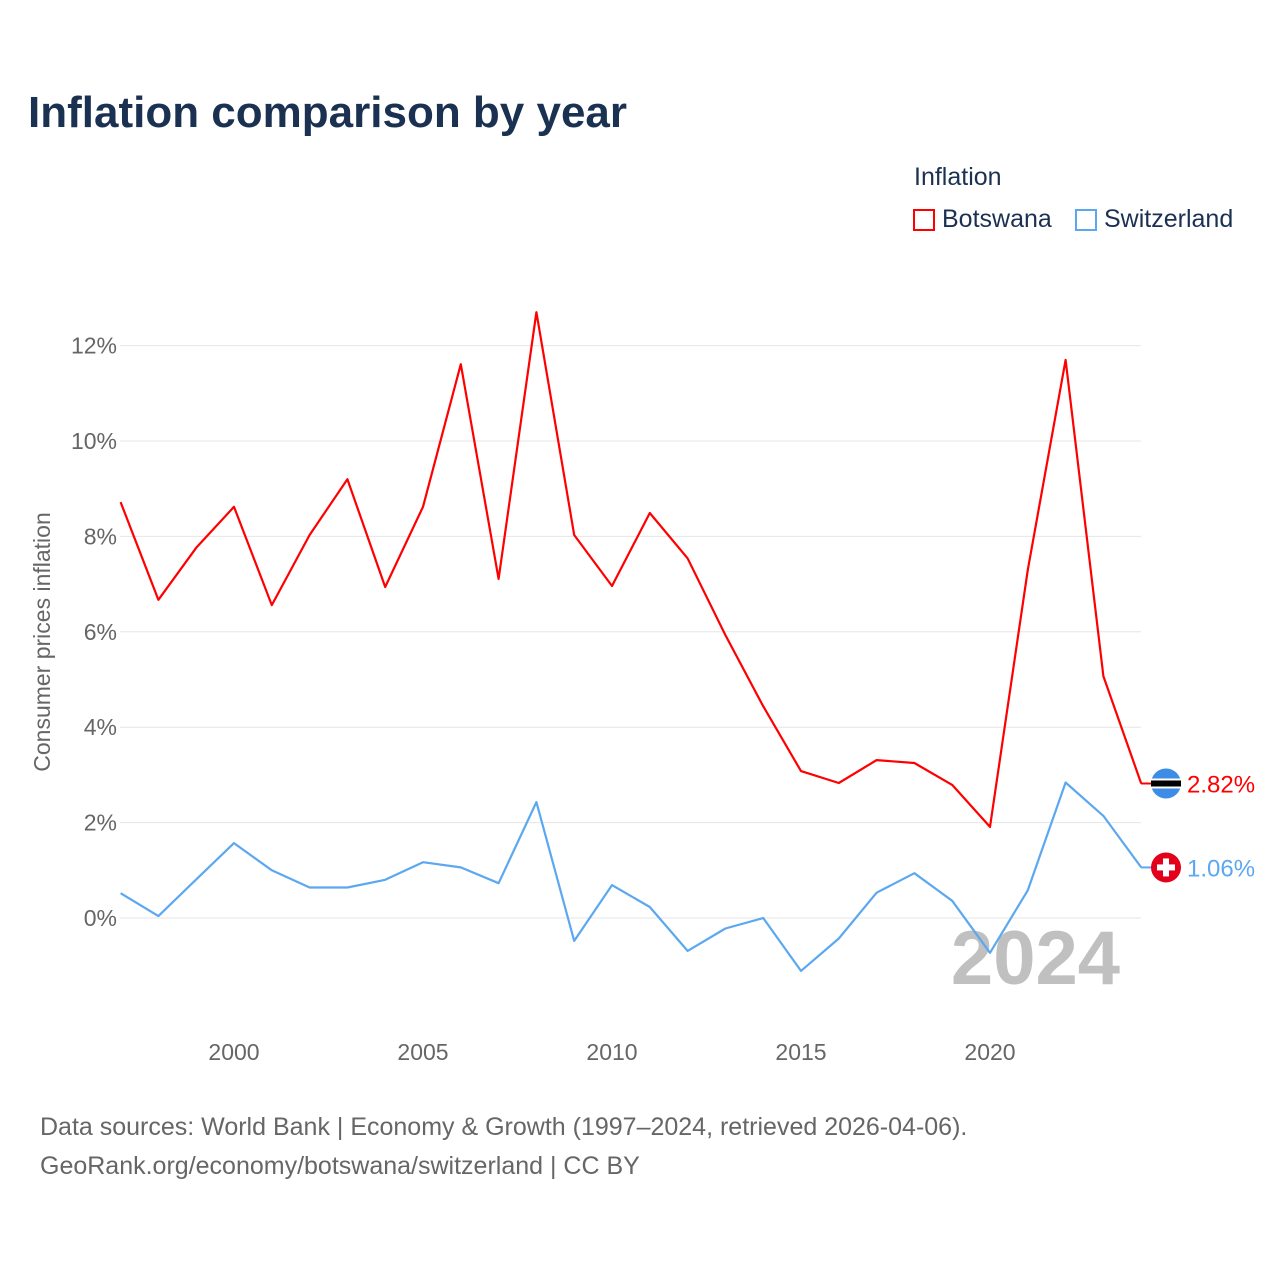 The height and width of the screenshot is (1280, 1280). What do you see at coordinates (328, 112) in the screenshot?
I see `chart-title: Inflation comparison by year` at bounding box center [328, 112].